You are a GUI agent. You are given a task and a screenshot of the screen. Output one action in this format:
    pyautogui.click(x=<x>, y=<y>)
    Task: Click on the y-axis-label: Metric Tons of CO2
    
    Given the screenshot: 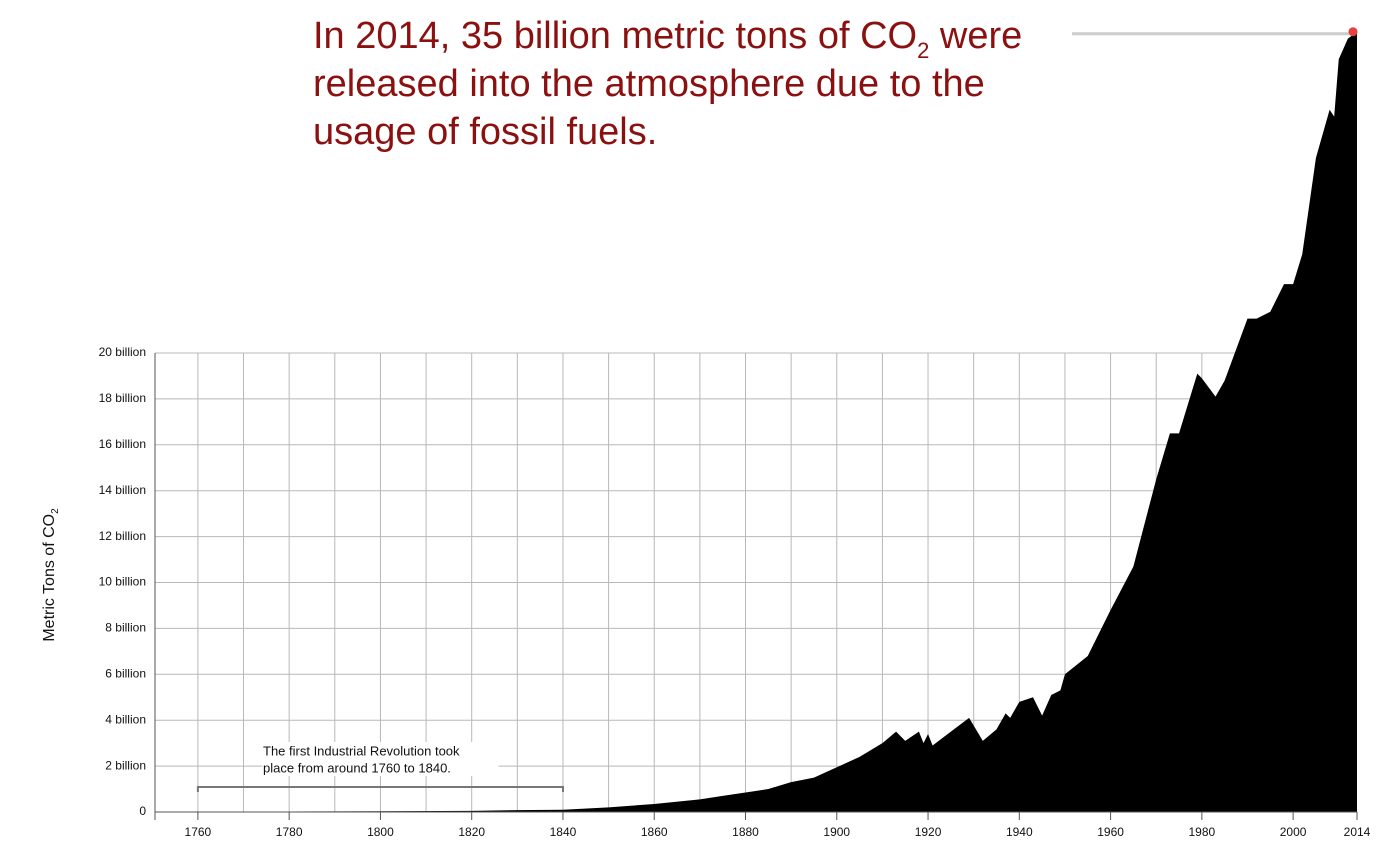 What is the action you would take?
    pyautogui.click(x=50, y=575)
    